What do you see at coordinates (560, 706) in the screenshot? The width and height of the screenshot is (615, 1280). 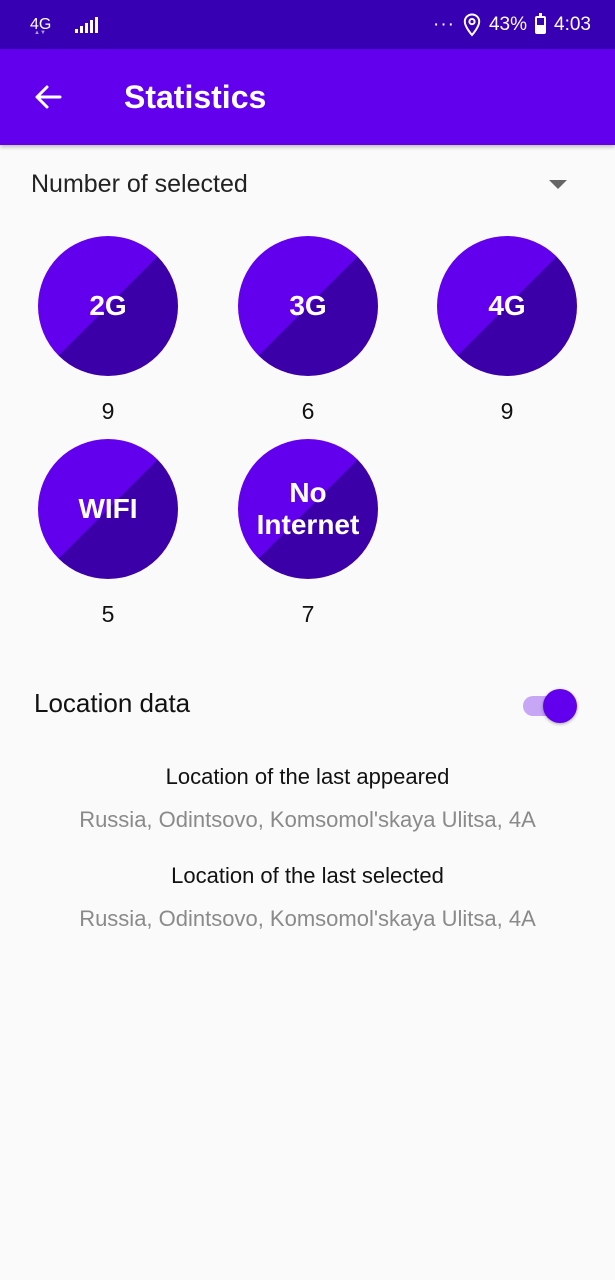 I see `toggle-thumb` at bounding box center [560, 706].